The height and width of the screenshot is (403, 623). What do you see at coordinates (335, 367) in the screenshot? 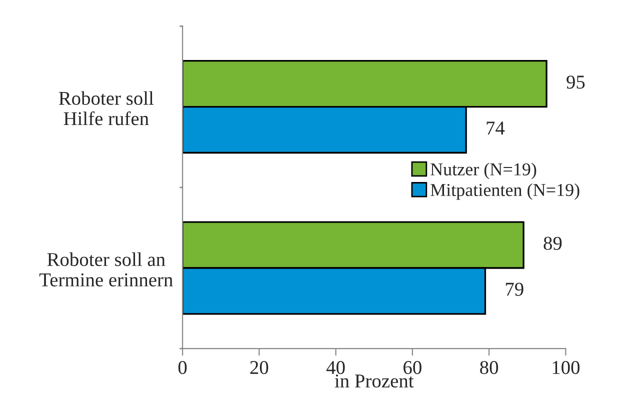
I see `x-tick-label: 40` at bounding box center [335, 367].